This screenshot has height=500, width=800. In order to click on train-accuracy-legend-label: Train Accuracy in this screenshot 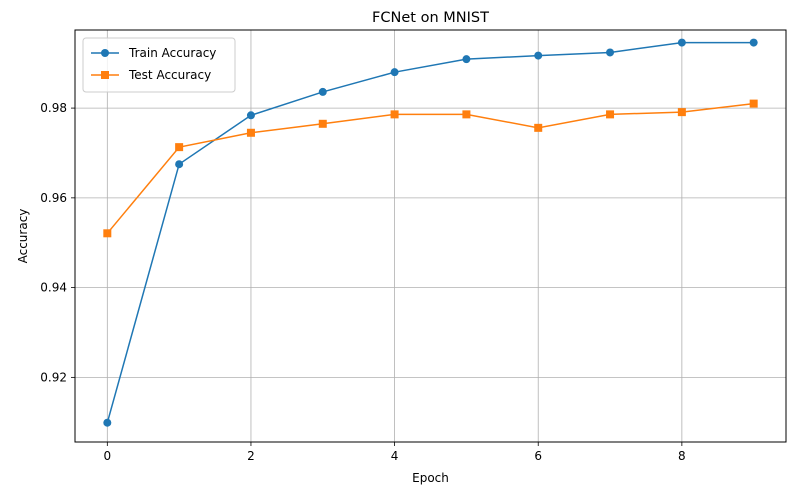, I will do `click(172, 53)`.